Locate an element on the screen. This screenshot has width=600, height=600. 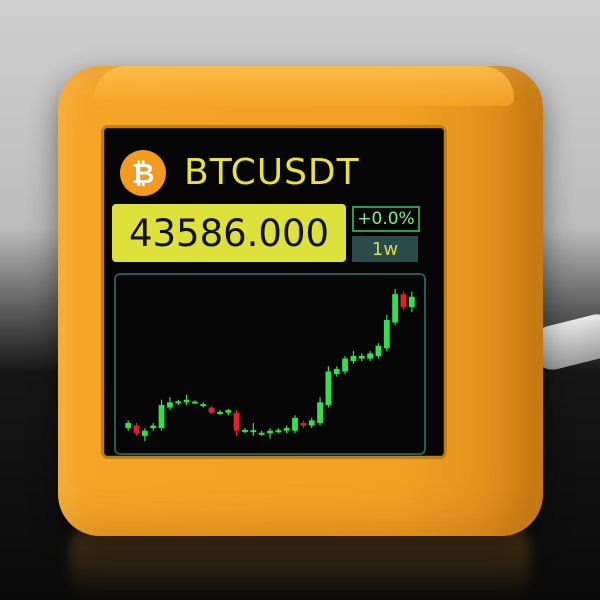
trading-pair: BTCUSDT is located at coordinates (272, 172).